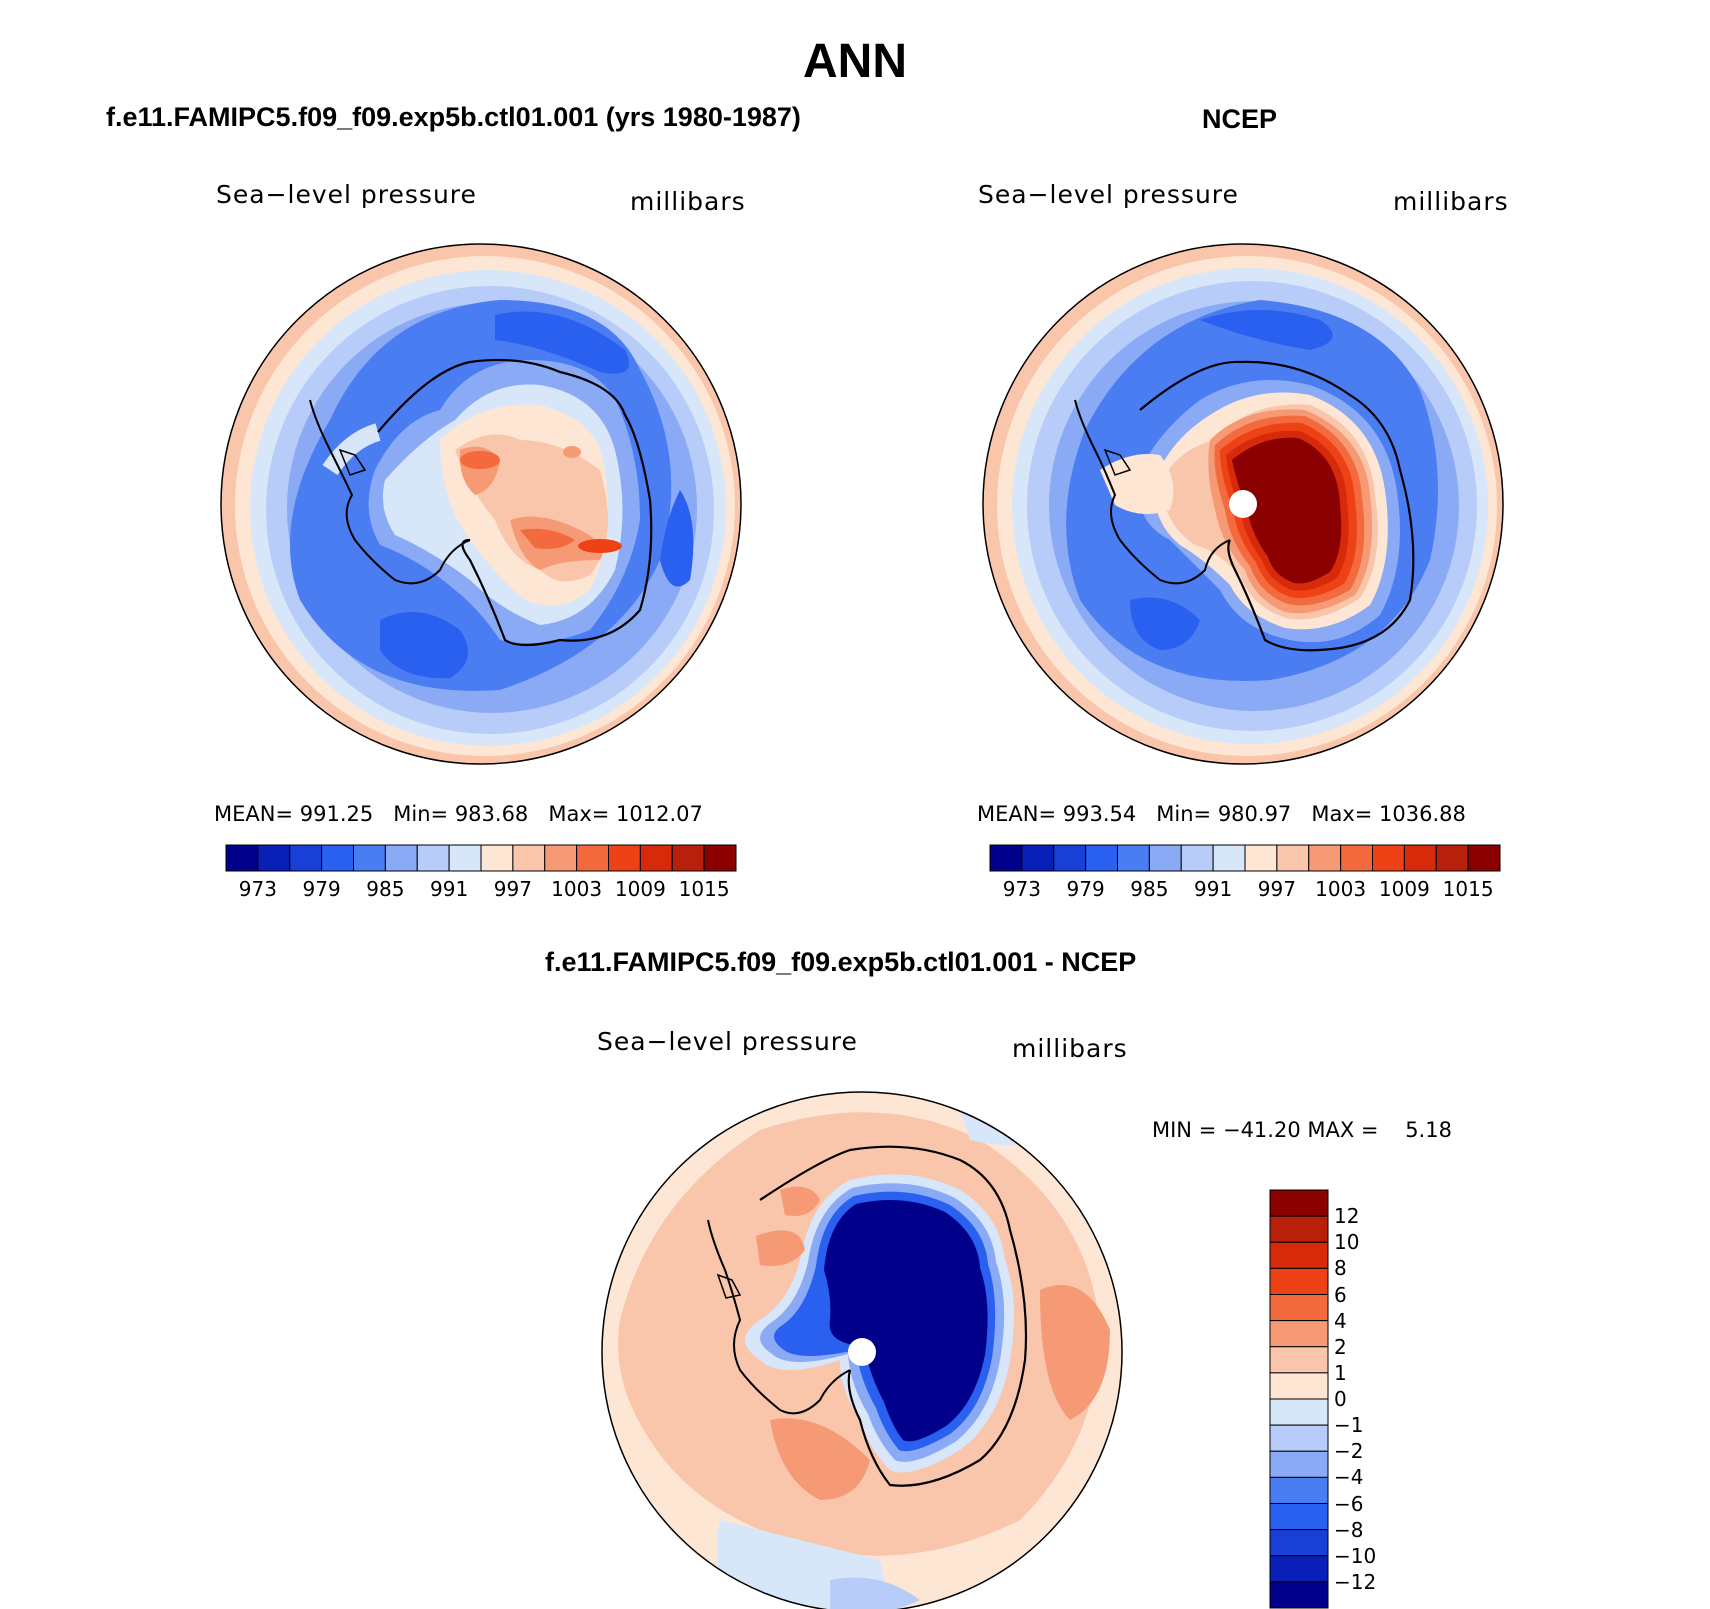 The height and width of the screenshot is (1609, 1710). I want to click on panel2-colorbar, so click(1245, 858).